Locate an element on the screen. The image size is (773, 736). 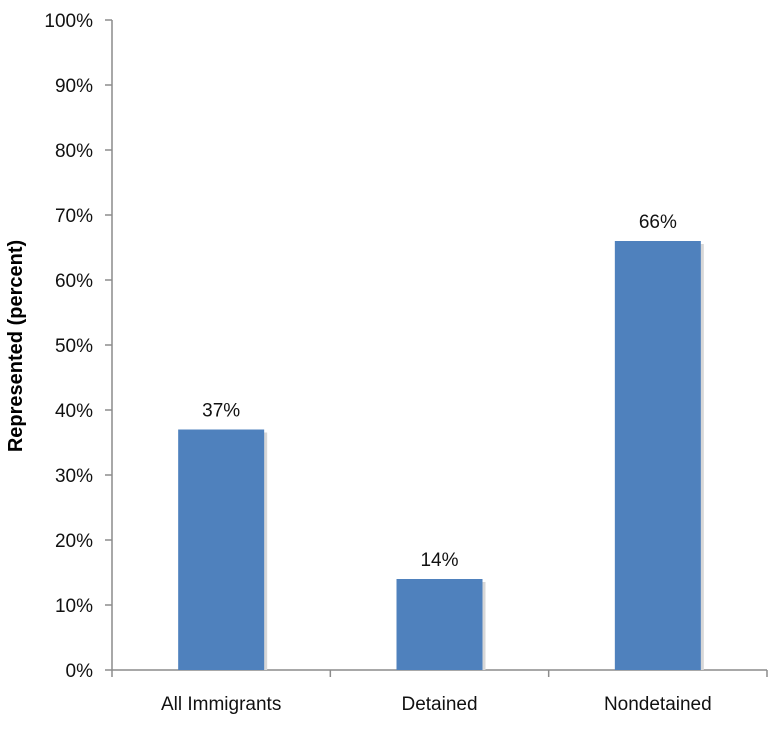
x-tick-label: Nondetained is located at coordinates (658, 704).